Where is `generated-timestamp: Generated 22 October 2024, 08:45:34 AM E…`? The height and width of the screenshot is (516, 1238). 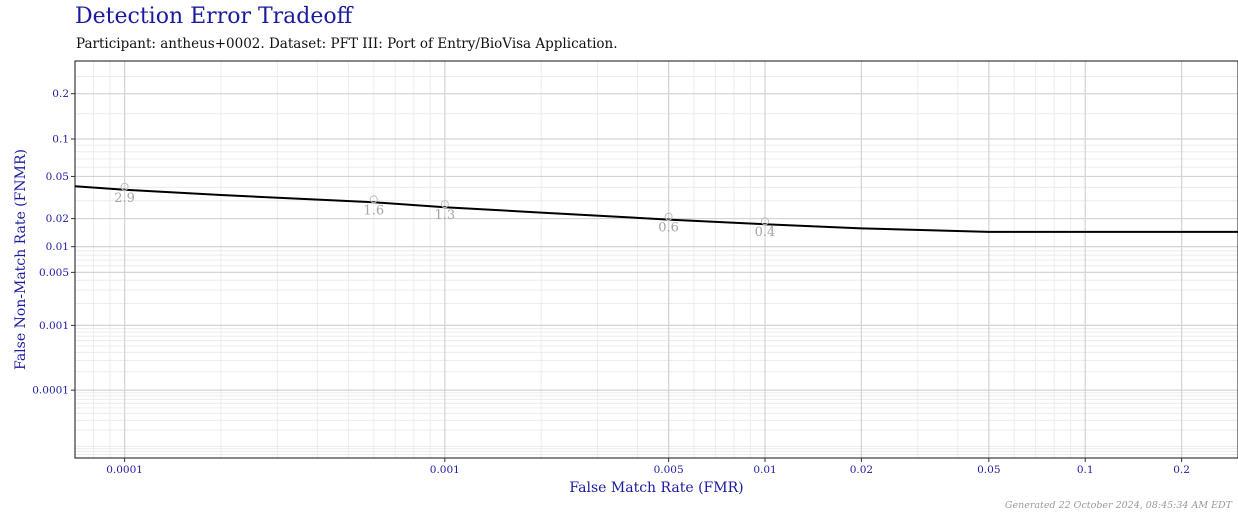 generated-timestamp: Generated 22 October 2024, 08:45:34 AM E… is located at coordinates (1118, 505).